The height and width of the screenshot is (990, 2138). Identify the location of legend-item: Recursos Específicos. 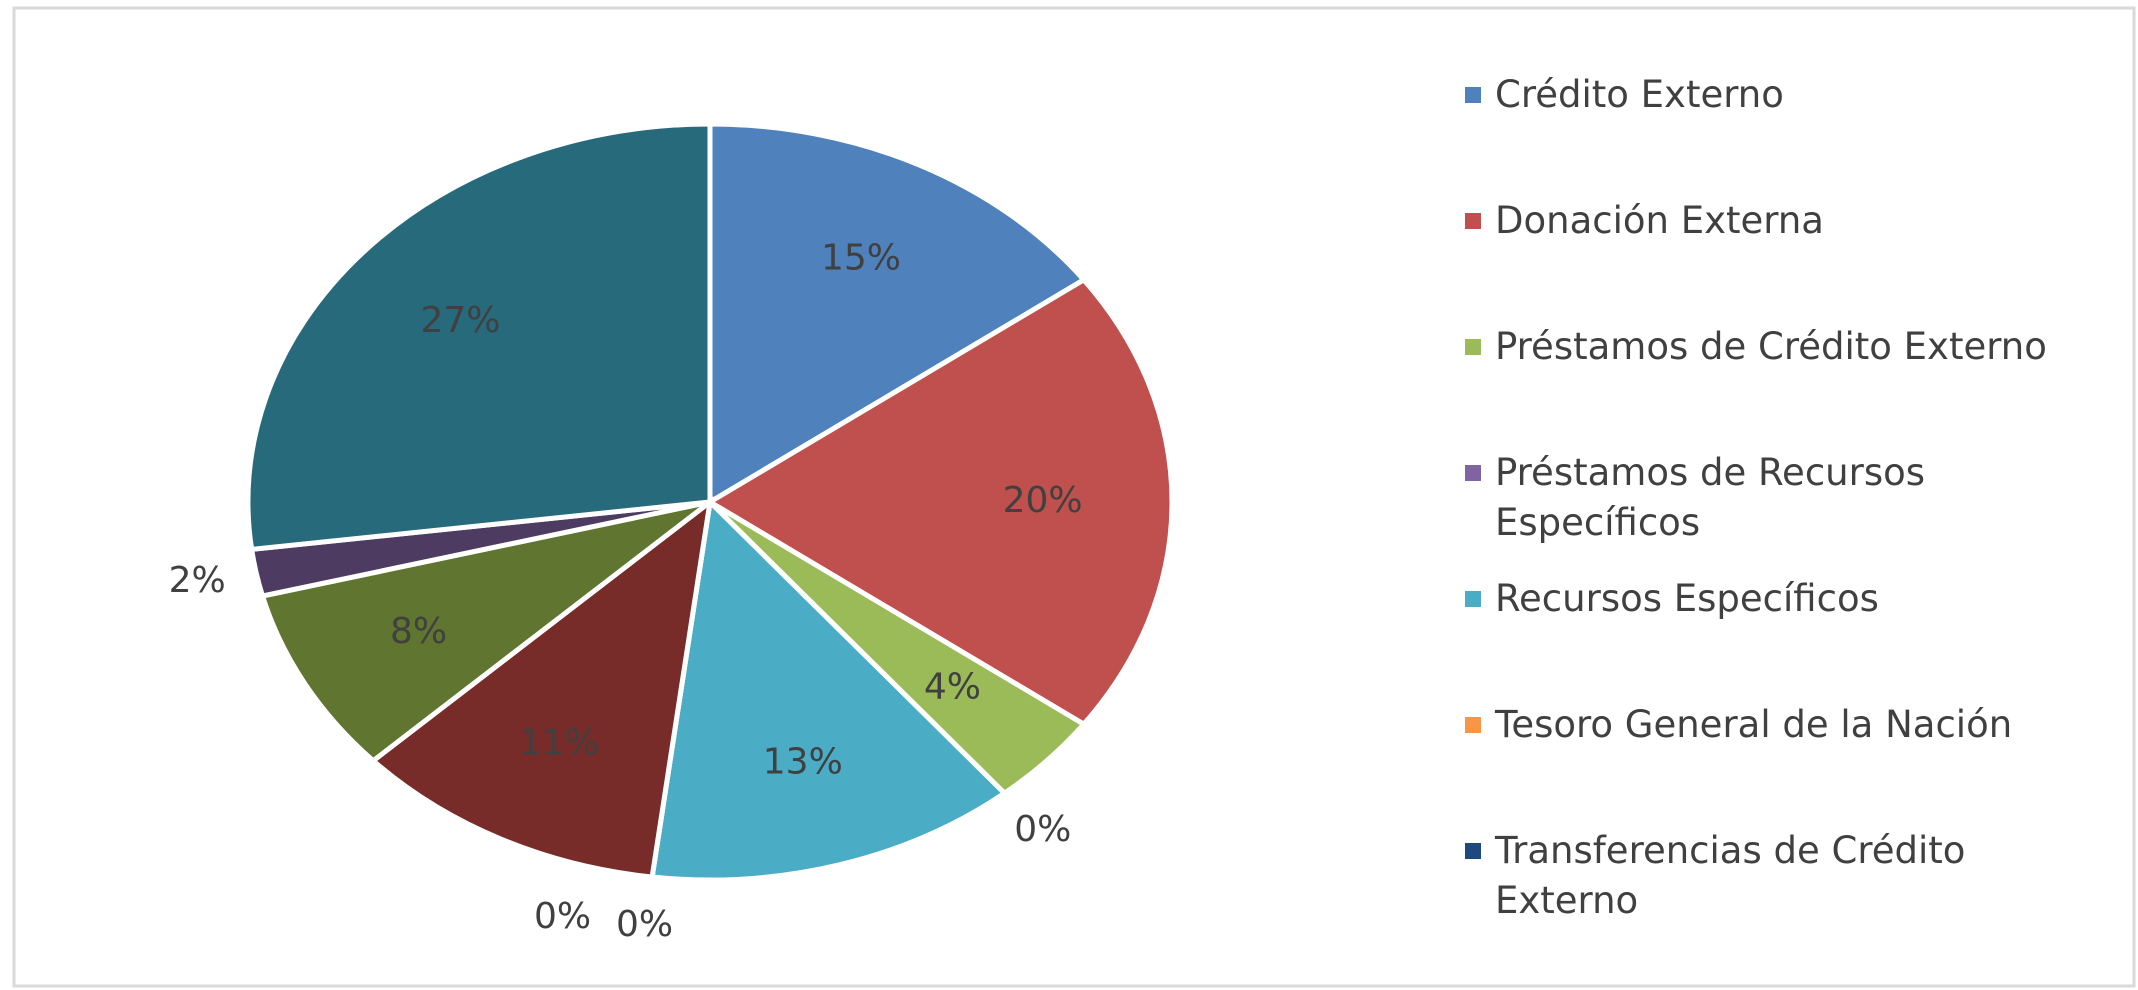
(1785, 637).